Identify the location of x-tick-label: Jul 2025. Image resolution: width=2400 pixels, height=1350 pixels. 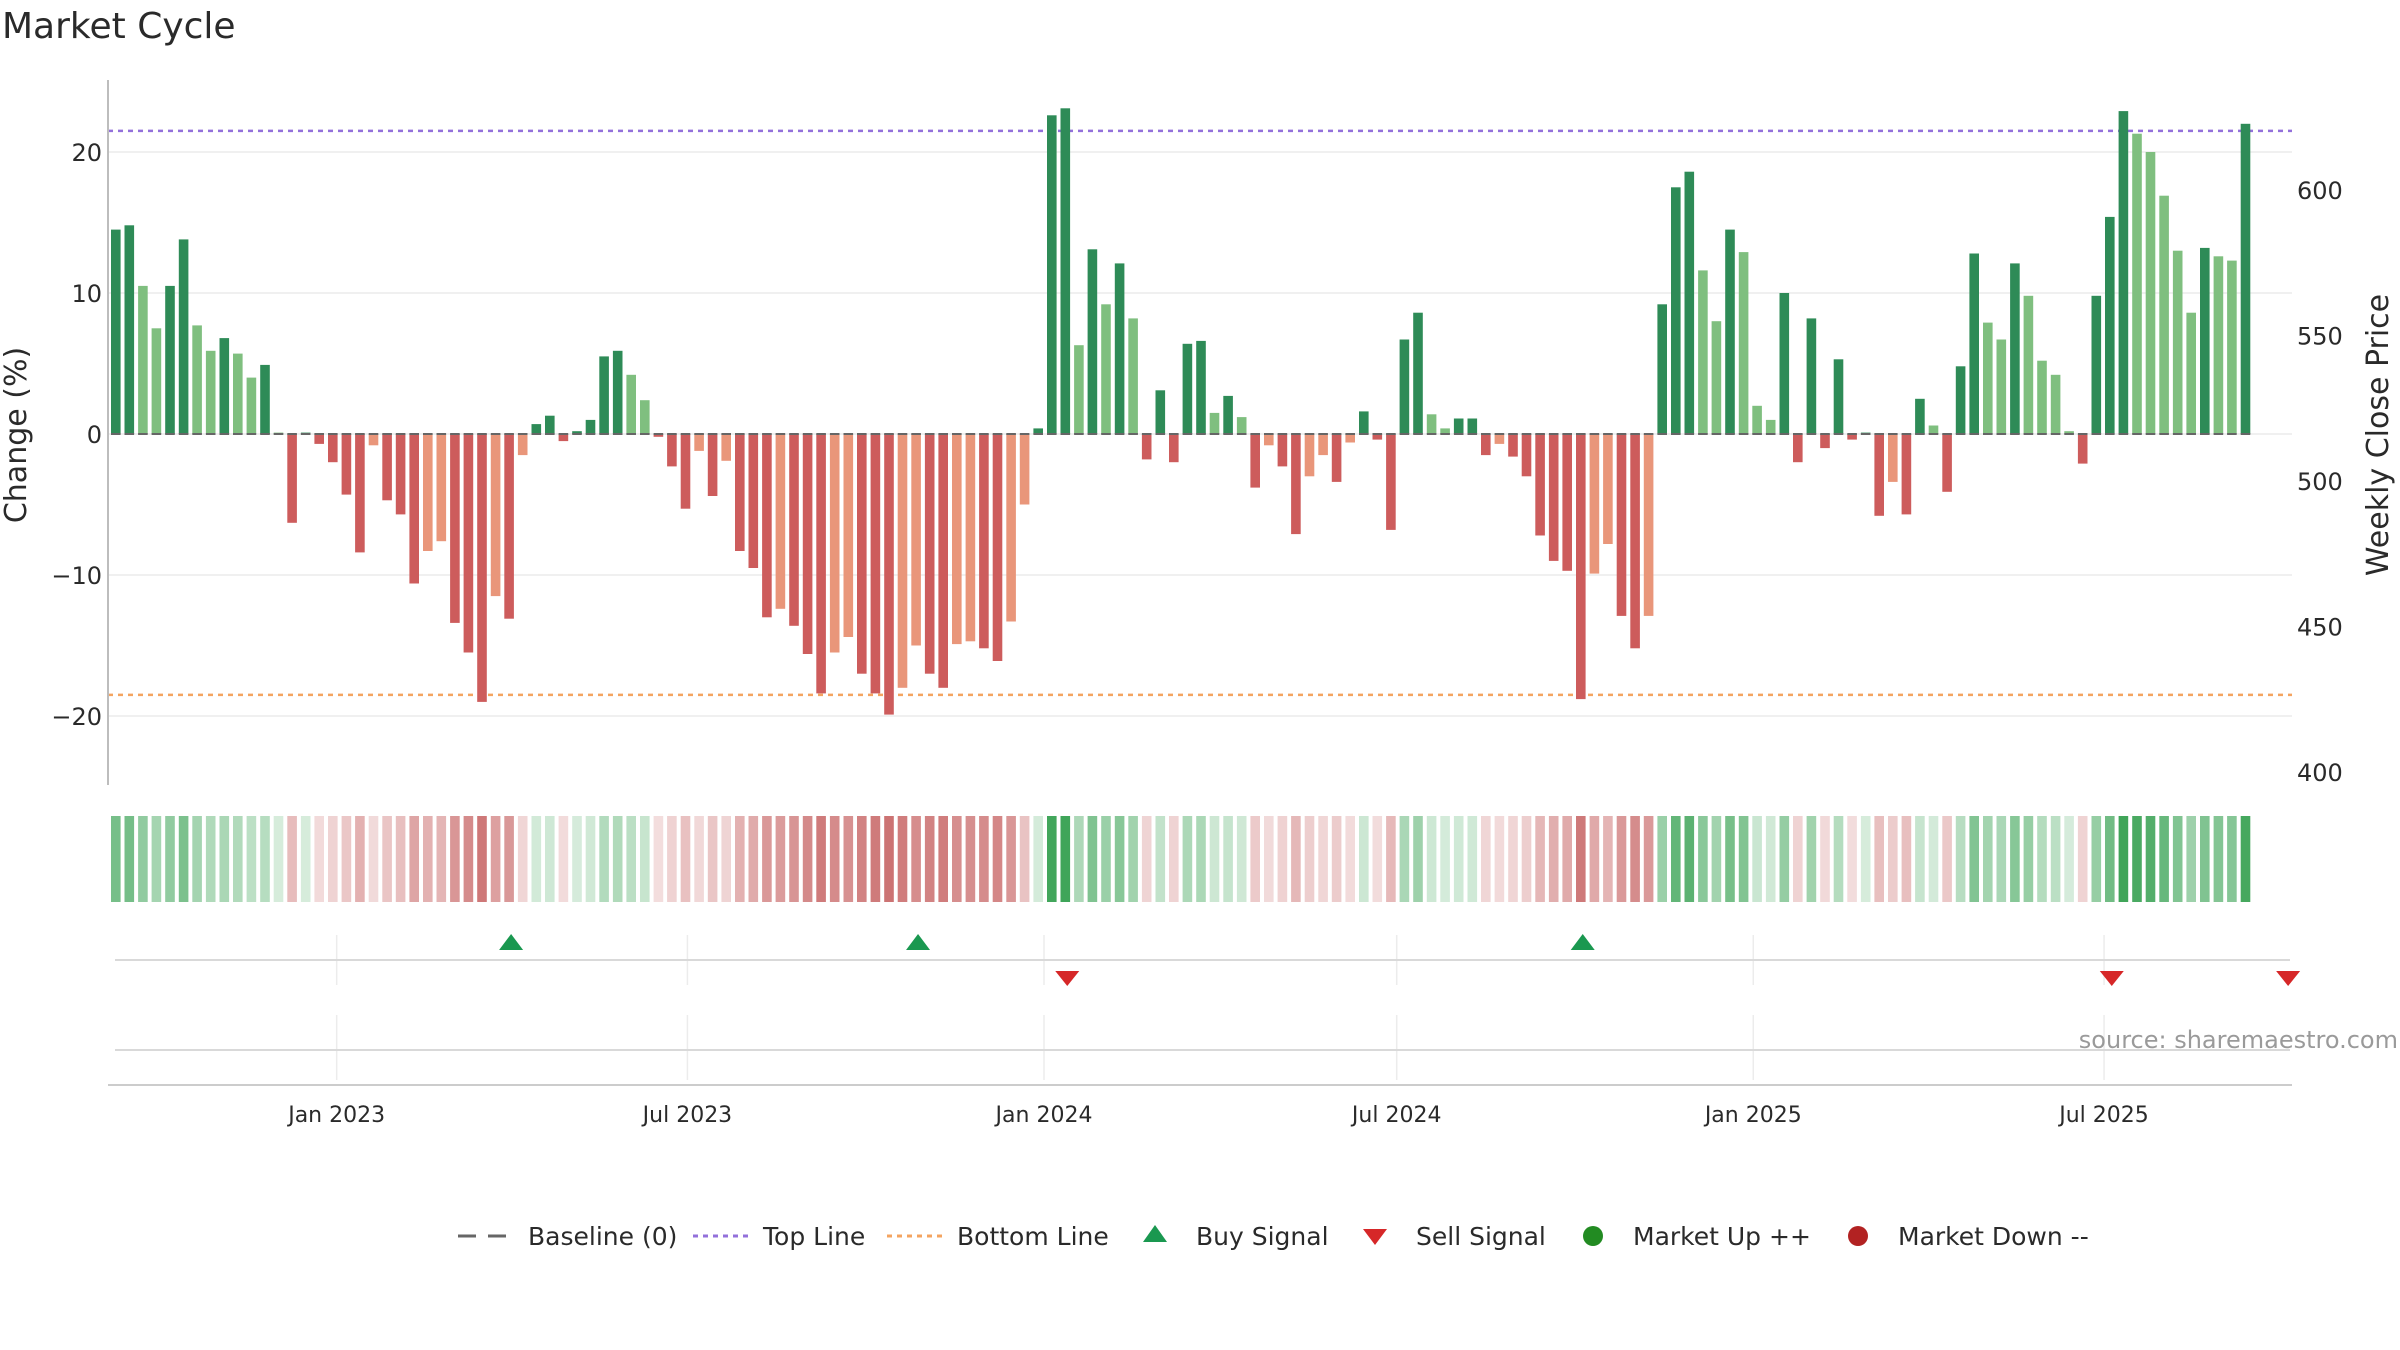
(2103, 1115).